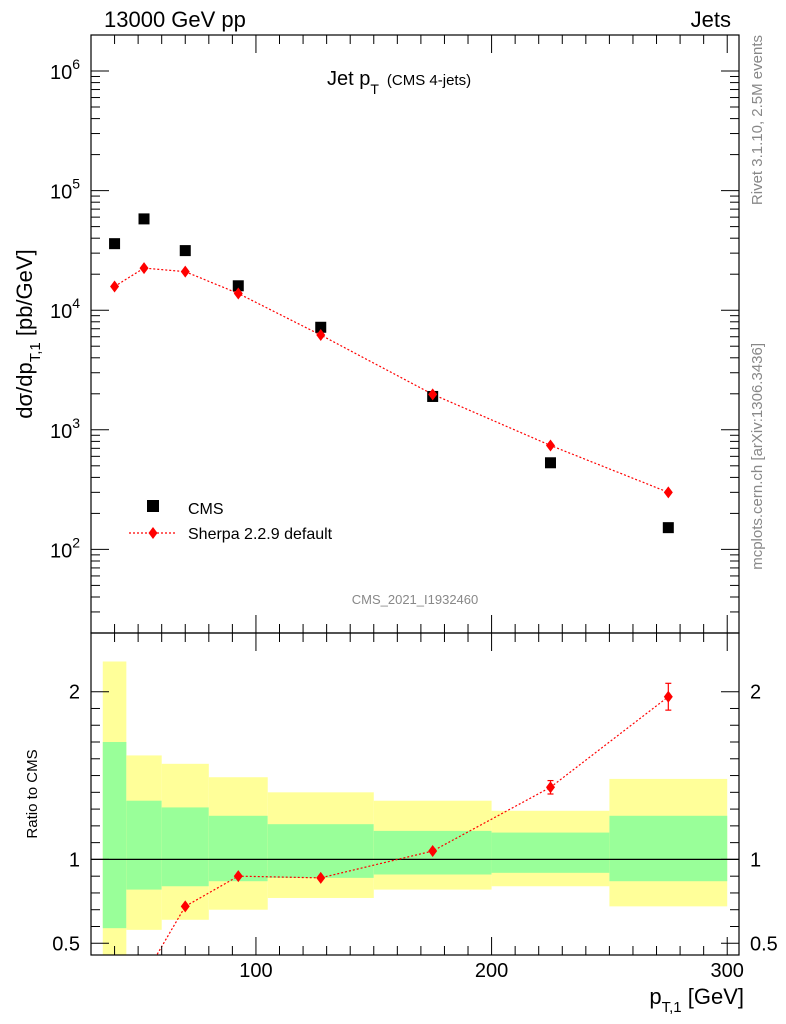 This screenshot has width=786, height=1024. What do you see at coordinates (175, 19) in the screenshot?
I see `header-left: 13000 GeV pp` at bounding box center [175, 19].